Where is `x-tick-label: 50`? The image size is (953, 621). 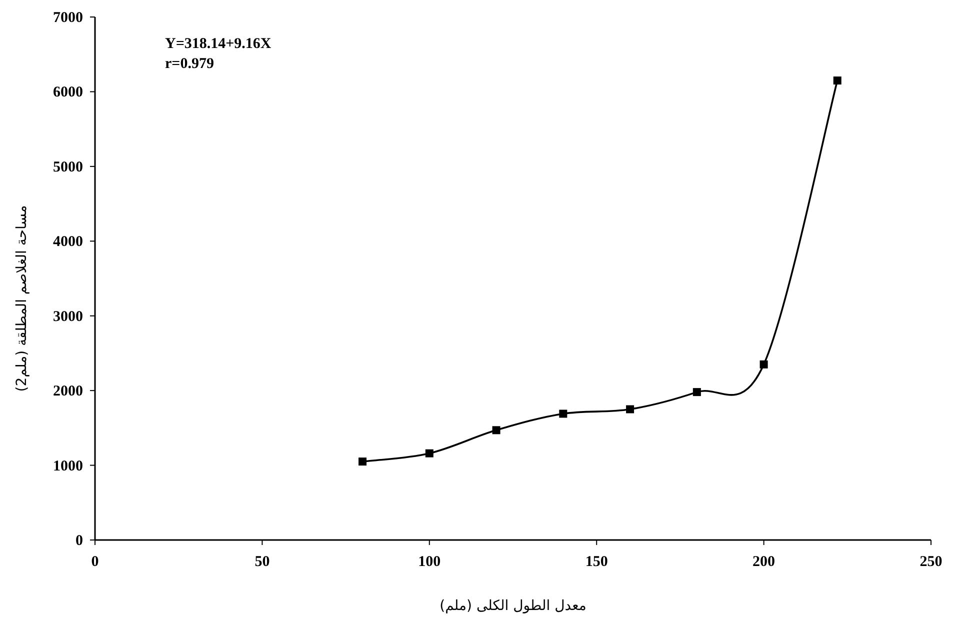 x-tick-label: 50 is located at coordinates (262, 562).